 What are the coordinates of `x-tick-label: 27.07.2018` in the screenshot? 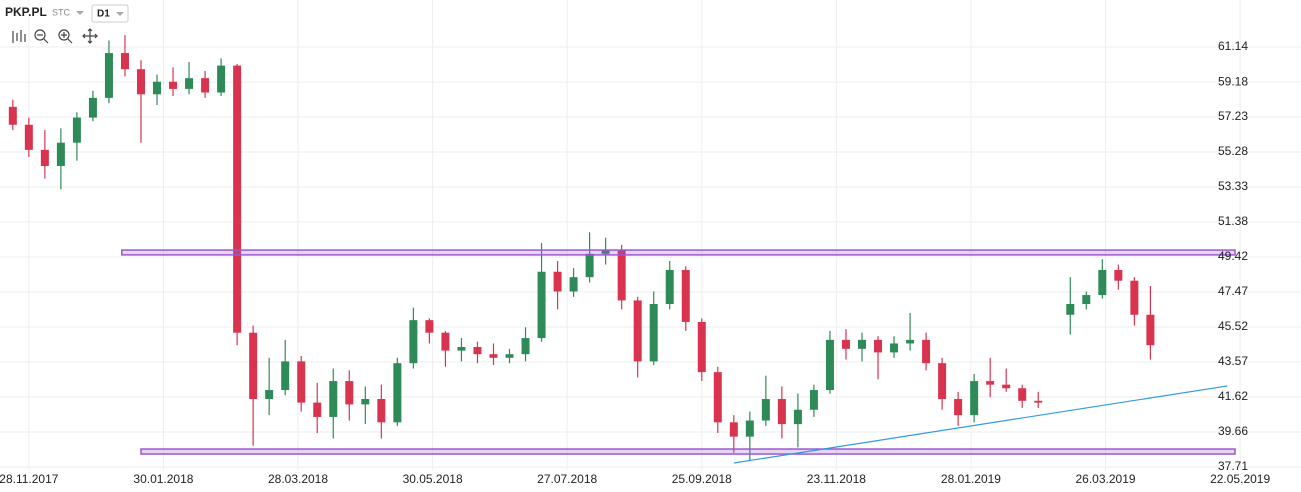 It's located at (567, 479).